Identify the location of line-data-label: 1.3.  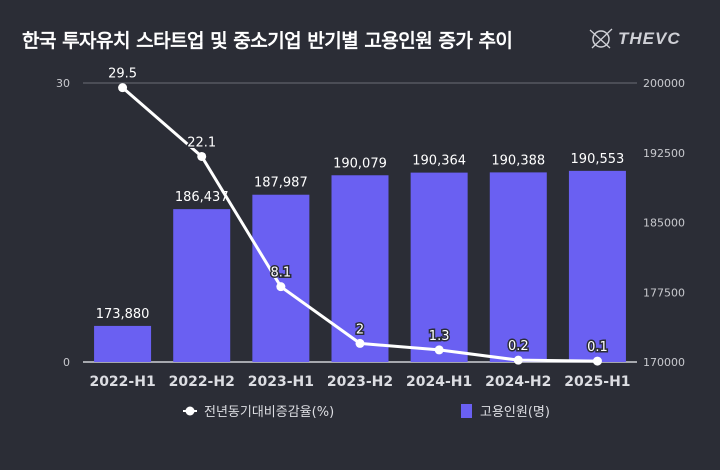
(439, 336).